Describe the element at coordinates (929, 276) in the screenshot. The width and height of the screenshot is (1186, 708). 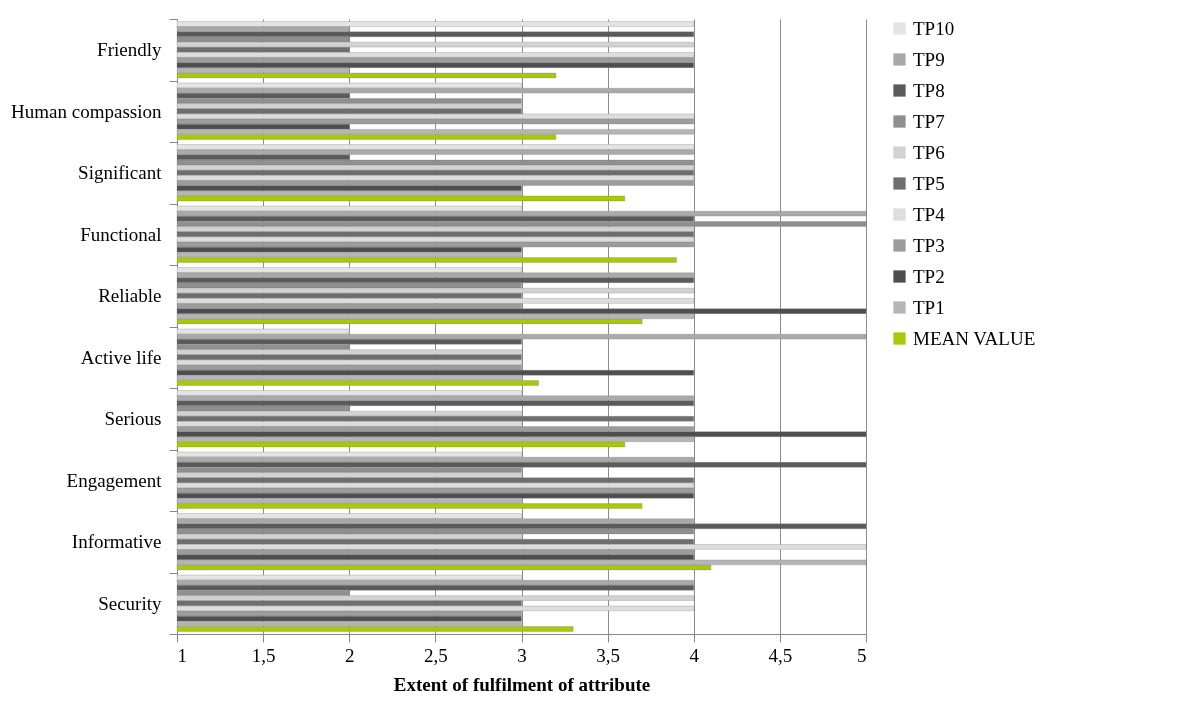
I see `legend-label: TP2` at that location.